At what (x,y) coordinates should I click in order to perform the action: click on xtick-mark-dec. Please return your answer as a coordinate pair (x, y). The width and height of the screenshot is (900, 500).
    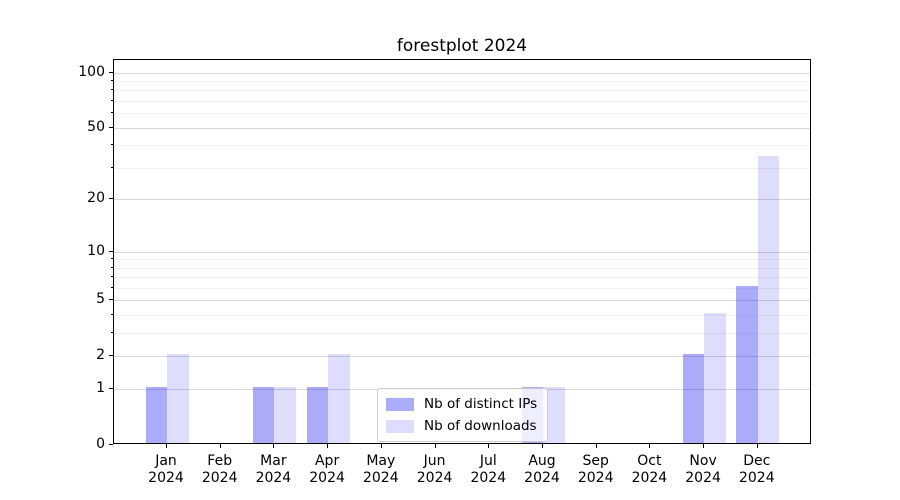
    Looking at the image, I should click on (757, 446).